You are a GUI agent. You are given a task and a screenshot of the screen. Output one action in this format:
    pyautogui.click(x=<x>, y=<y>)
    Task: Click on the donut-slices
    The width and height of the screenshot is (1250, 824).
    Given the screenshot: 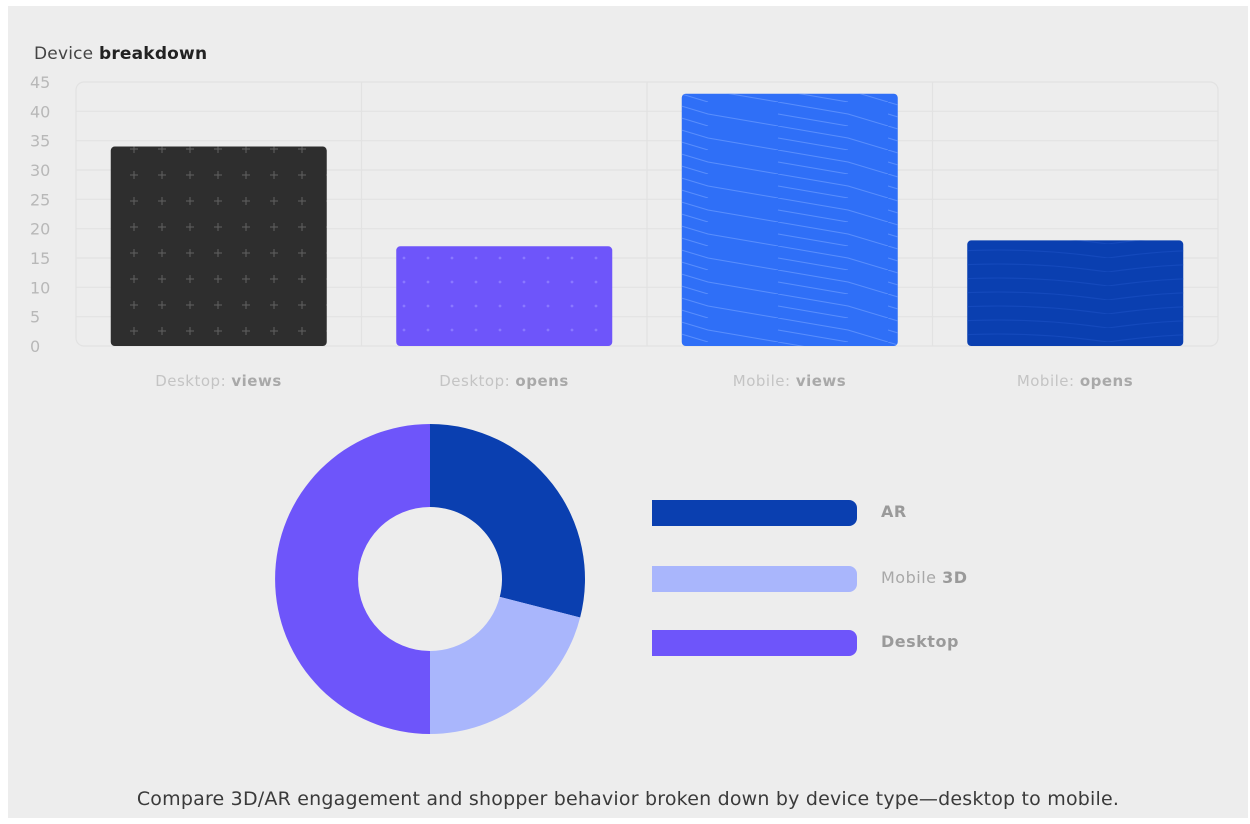 What is the action you would take?
    pyautogui.click(x=430, y=579)
    